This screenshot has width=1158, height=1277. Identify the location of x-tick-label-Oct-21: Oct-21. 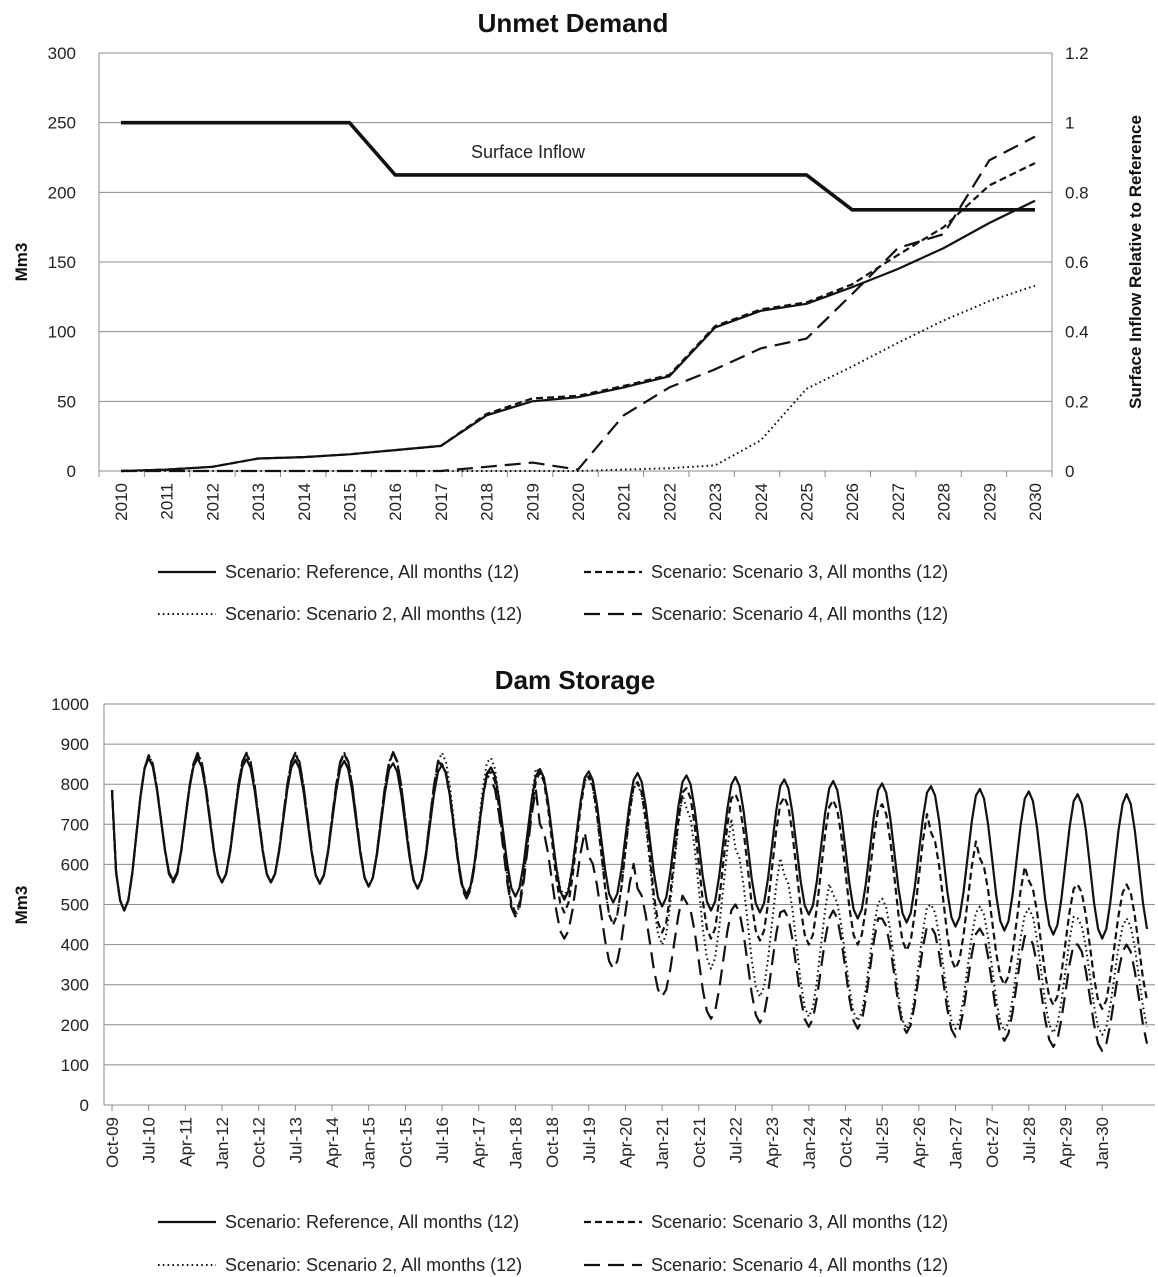
(699, 1142).